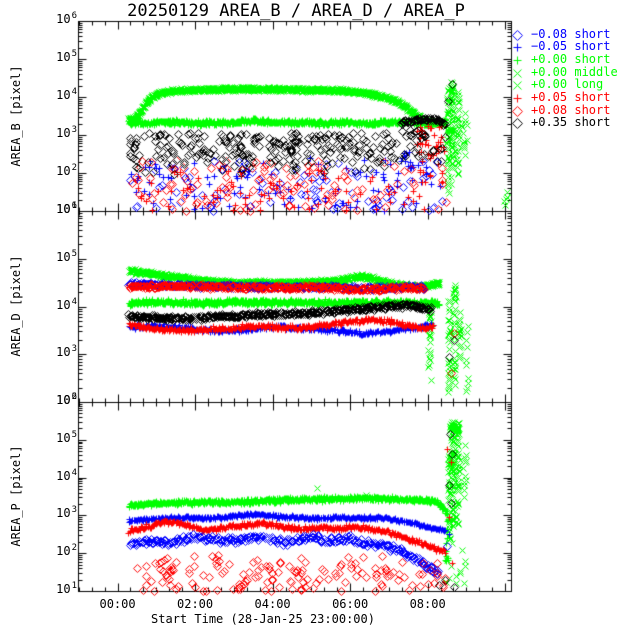  I want to click on y-axis-title-area-d: AREA_D [pixel], so click(16, 306).